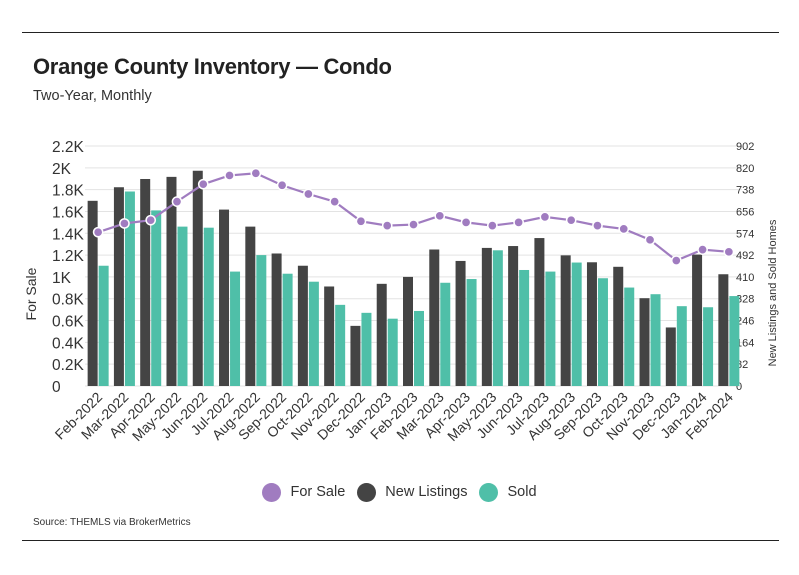 Image resolution: width=799 pixels, height=575 pixels. I want to click on left-tick-label: 0.4K, so click(68, 343).